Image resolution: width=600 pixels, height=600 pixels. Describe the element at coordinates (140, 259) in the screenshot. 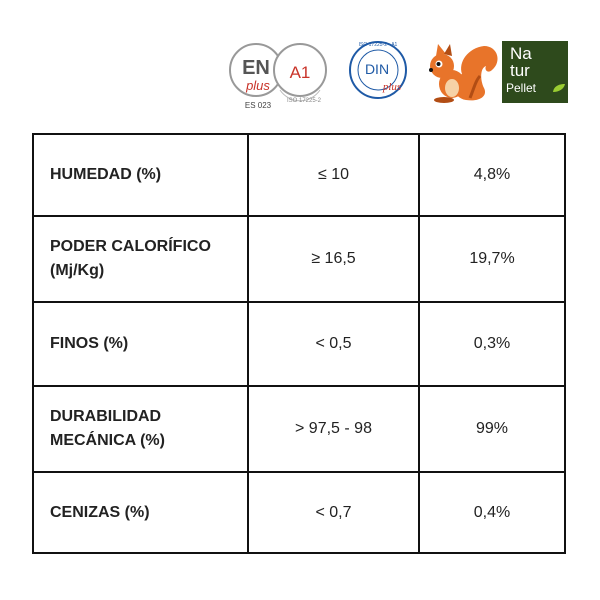

I see `property-cell: PODER CALORÍFICO (Mj/Kg)` at that location.